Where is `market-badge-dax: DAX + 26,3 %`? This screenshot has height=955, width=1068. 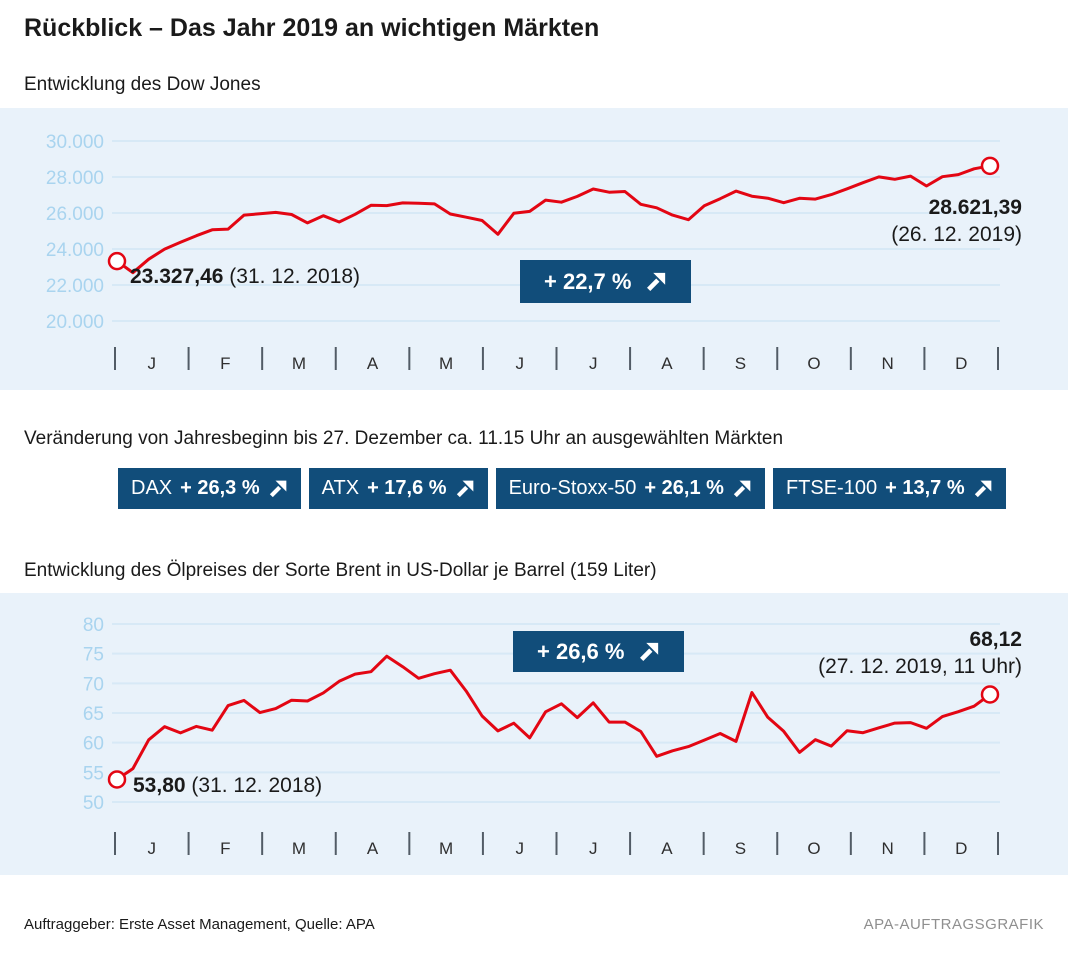
market-badge-dax: DAX + 26,3 % is located at coordinates (209, 488).